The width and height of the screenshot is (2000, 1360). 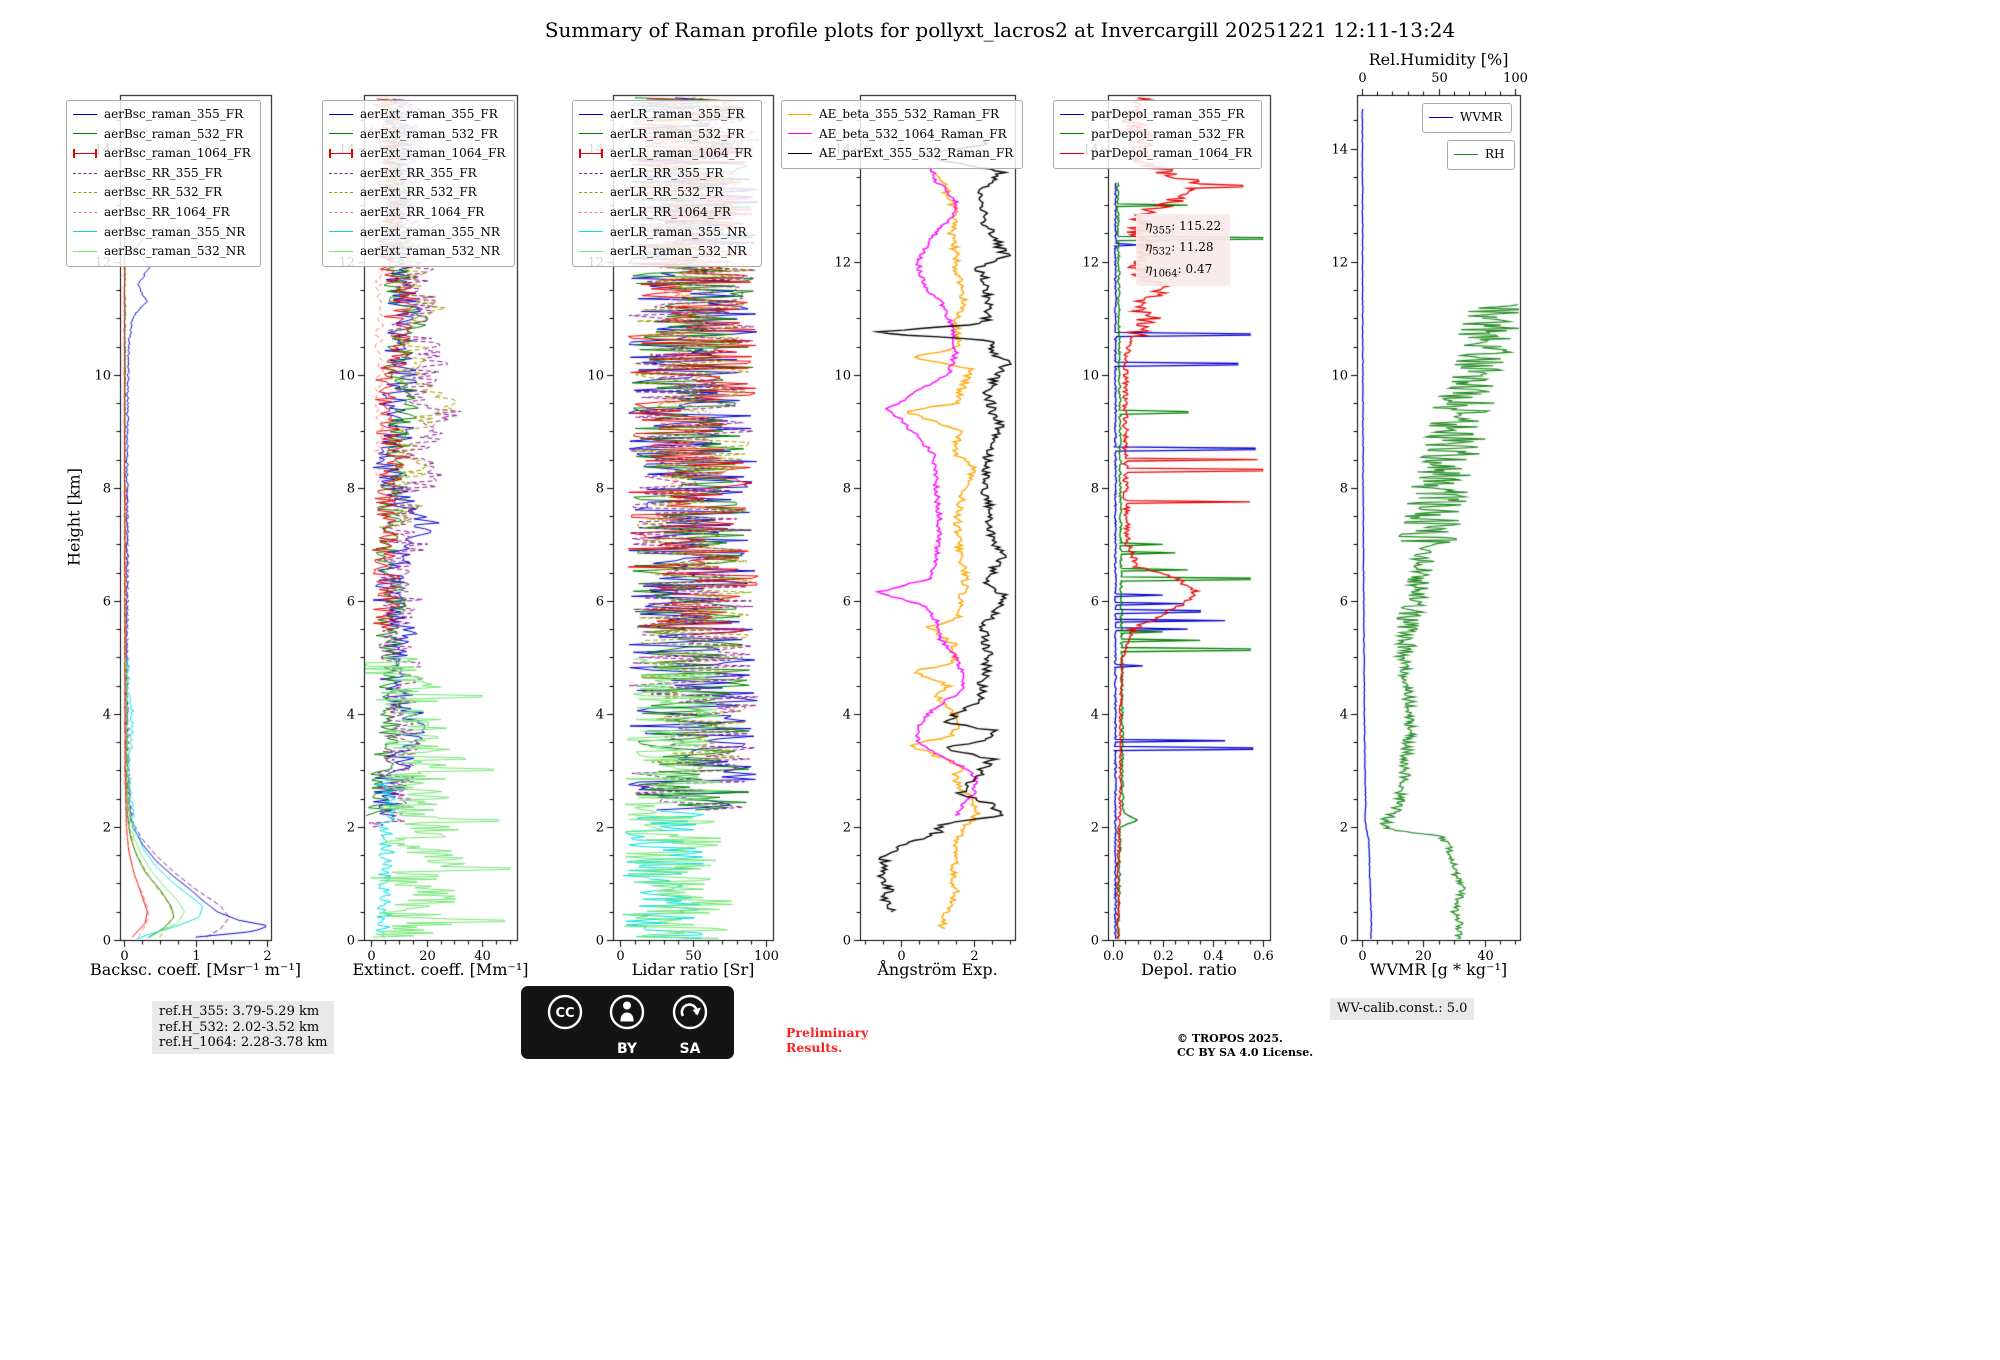 What do you see at coordinates (678, 251) in the screenshot?
I see `legend-label: aerLR_raman_532_NR` at bounding box center [678, 251].